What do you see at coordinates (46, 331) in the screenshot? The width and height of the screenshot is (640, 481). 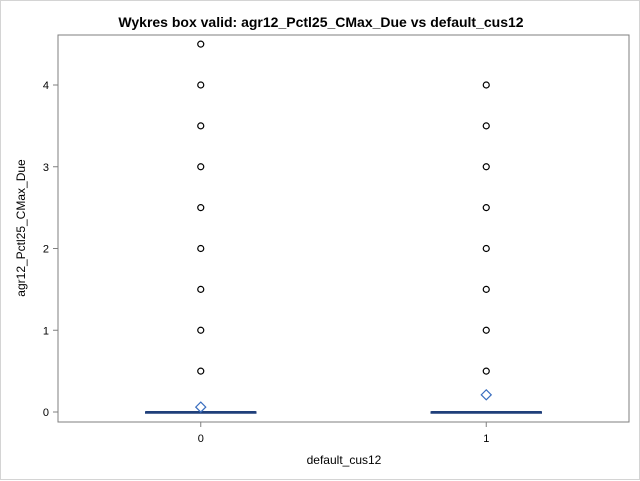 I see `y-tick-label: 1` at bounding box center [46, 331].